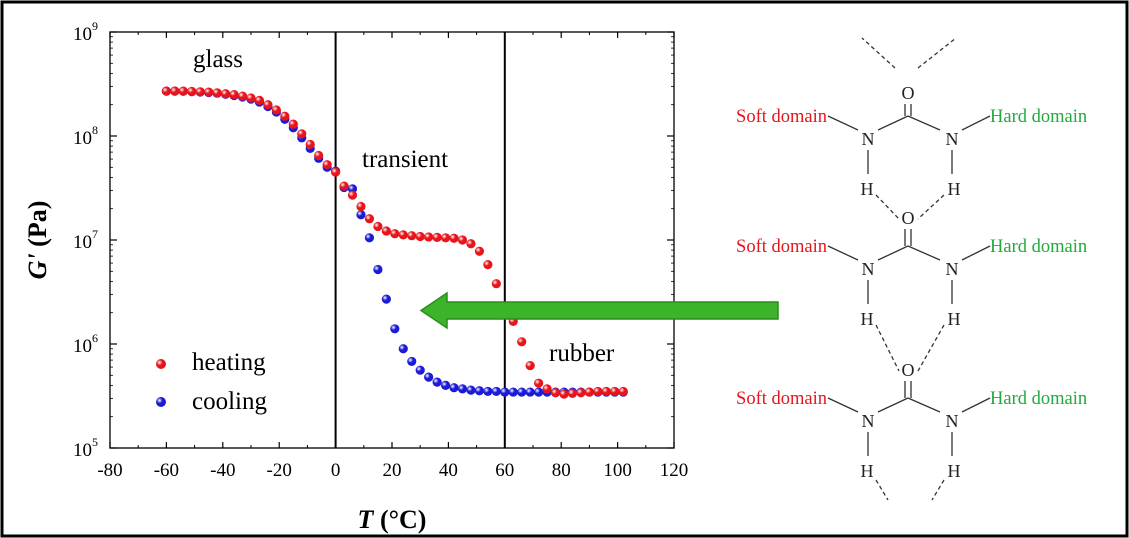 The image size is (1129, 538). Describe the element at coordinates (85, 344) in the screenshot. I see `y-tick-label: 10⁶` at that location.